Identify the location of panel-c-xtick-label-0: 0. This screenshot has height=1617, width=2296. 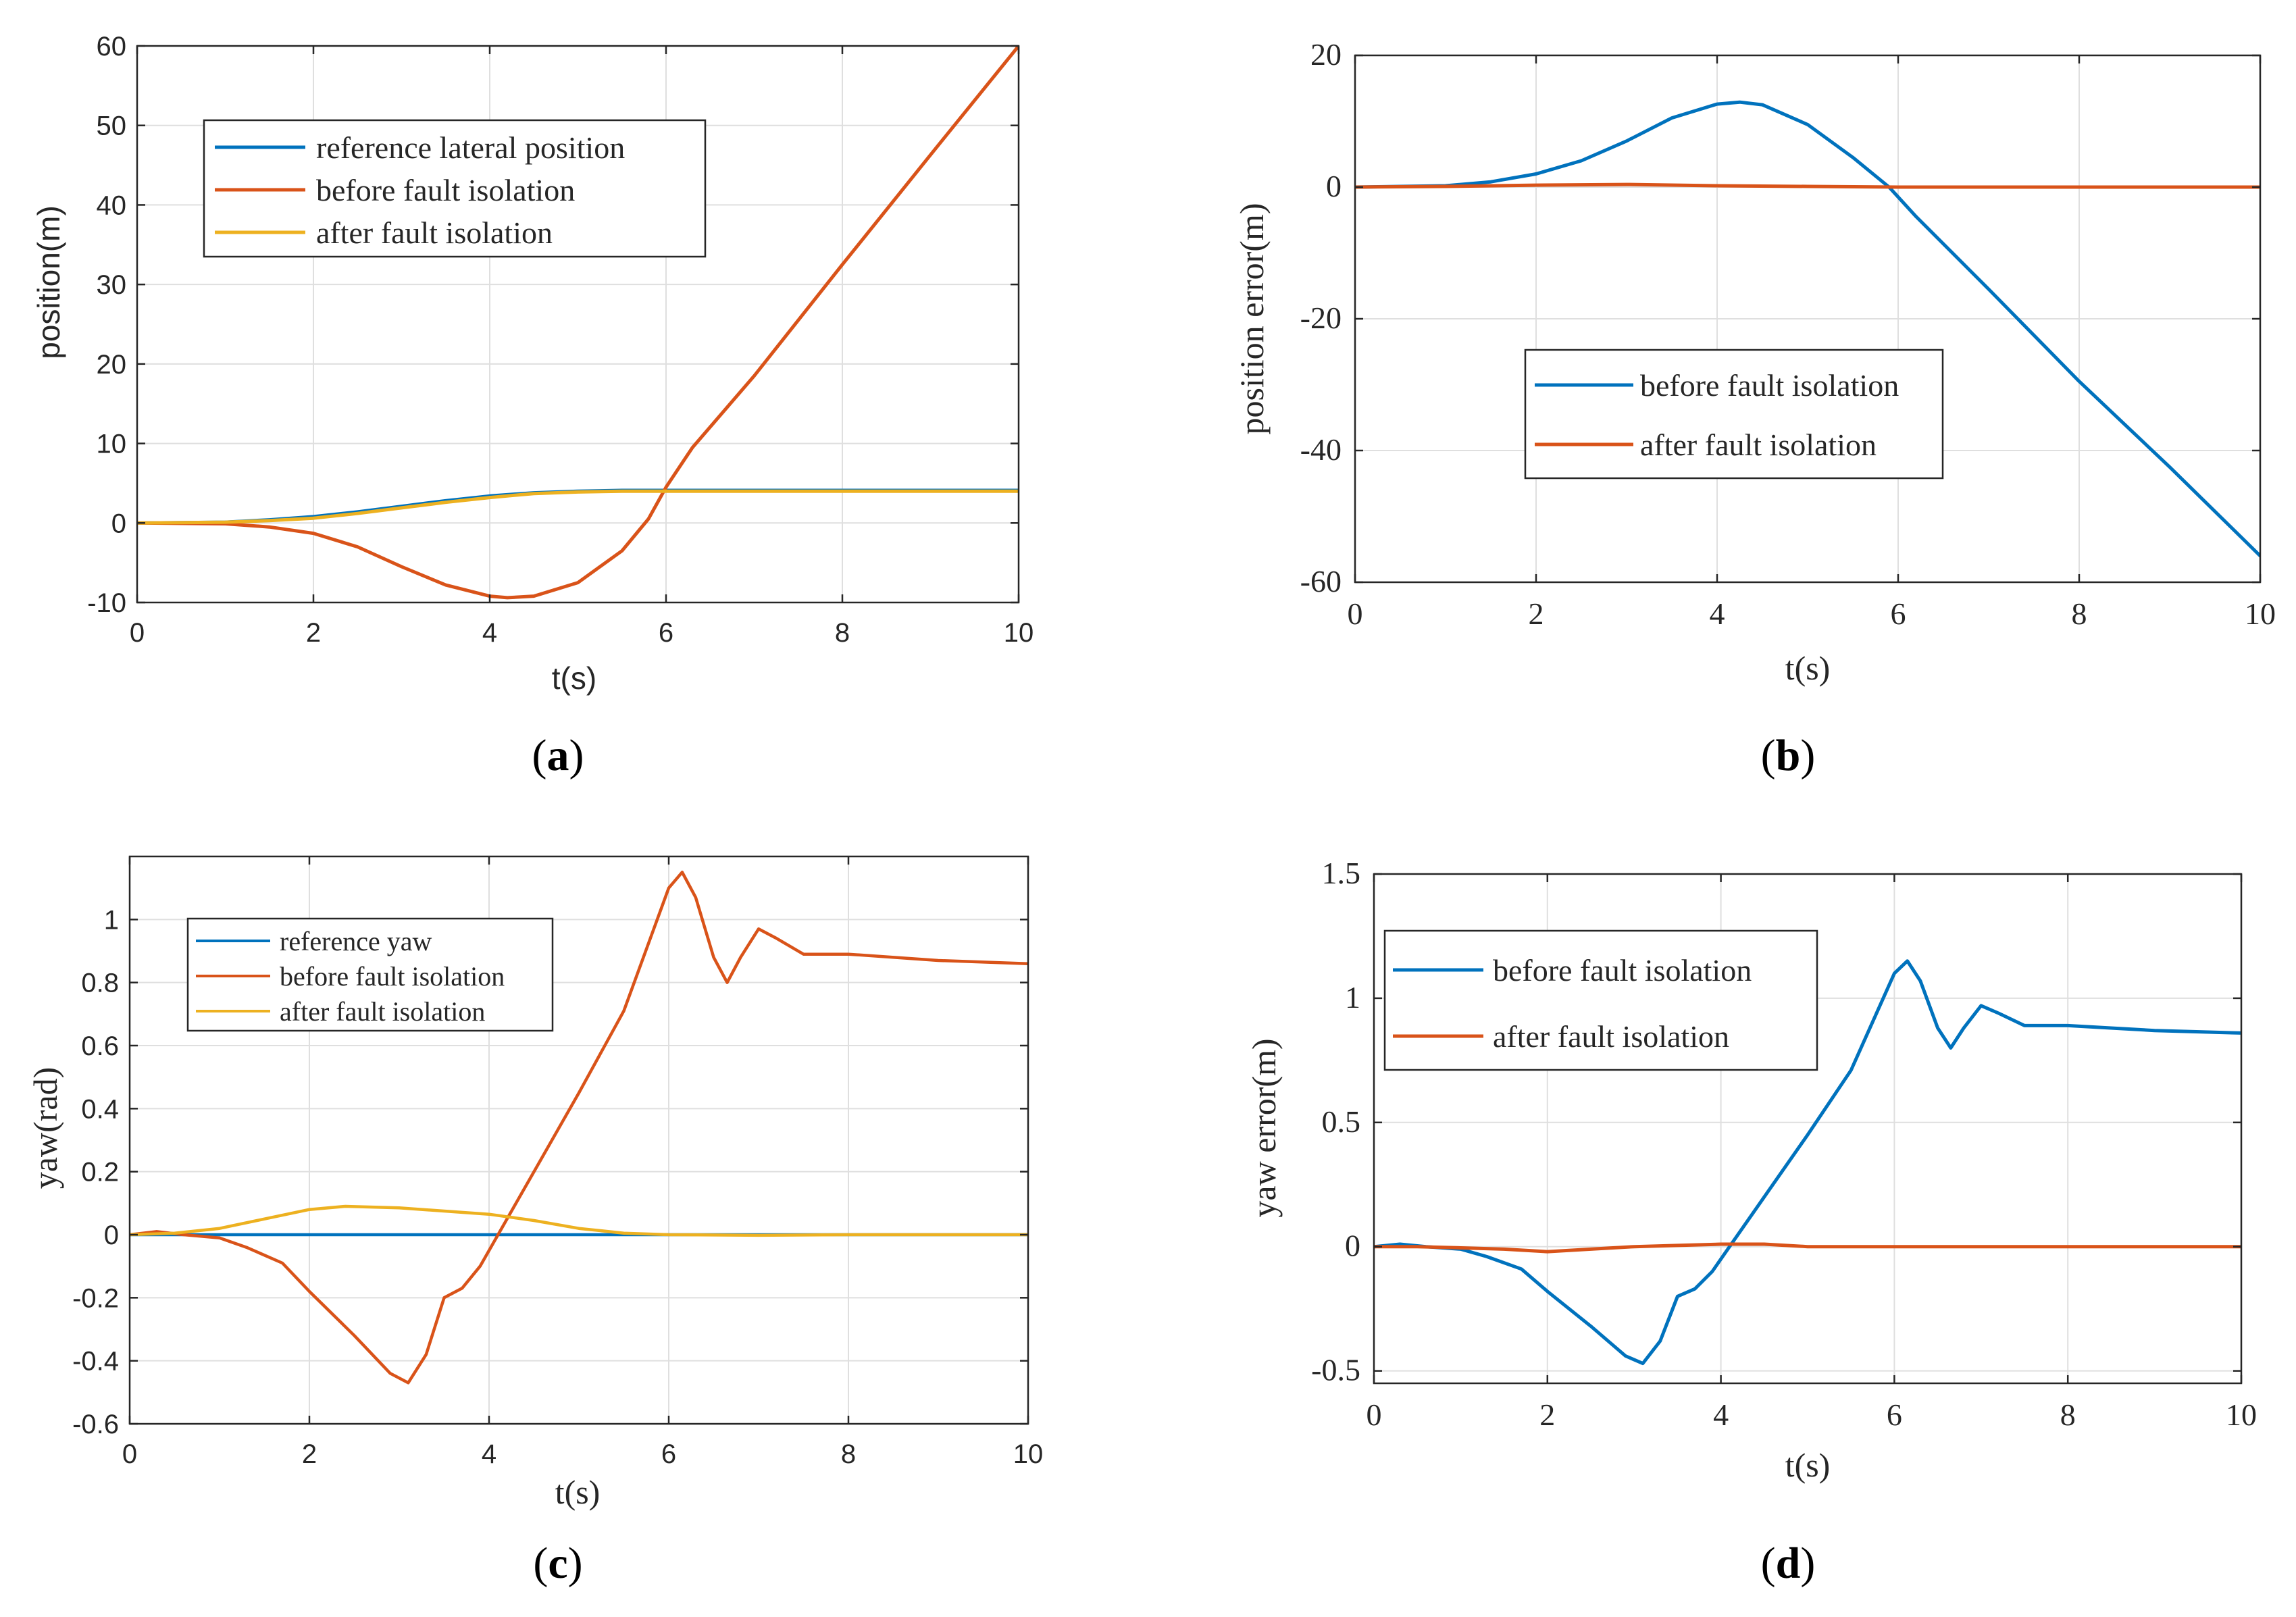
(129, 1454).